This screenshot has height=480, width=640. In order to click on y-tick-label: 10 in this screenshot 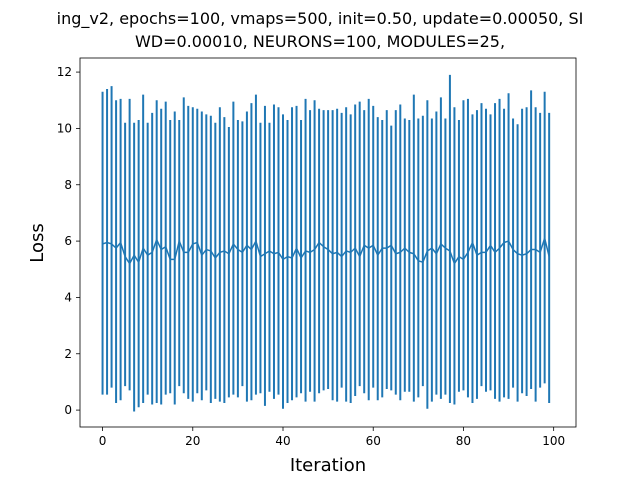, I will do `click(64, 128)`.